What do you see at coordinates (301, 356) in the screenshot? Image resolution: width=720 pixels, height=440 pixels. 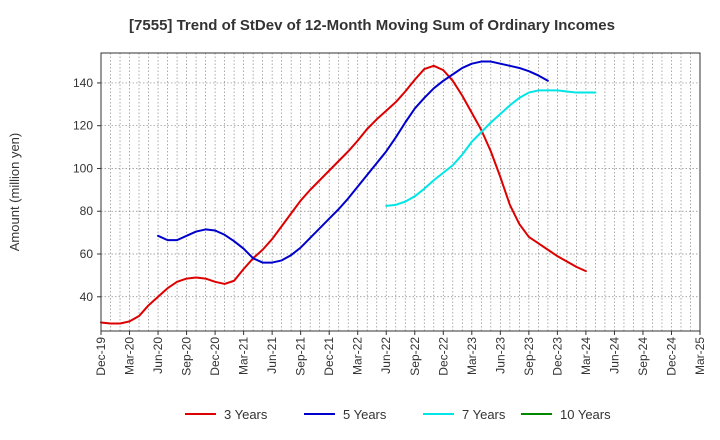 I see `x-tick-label: Sep-21` at bounding box center [301, 356].